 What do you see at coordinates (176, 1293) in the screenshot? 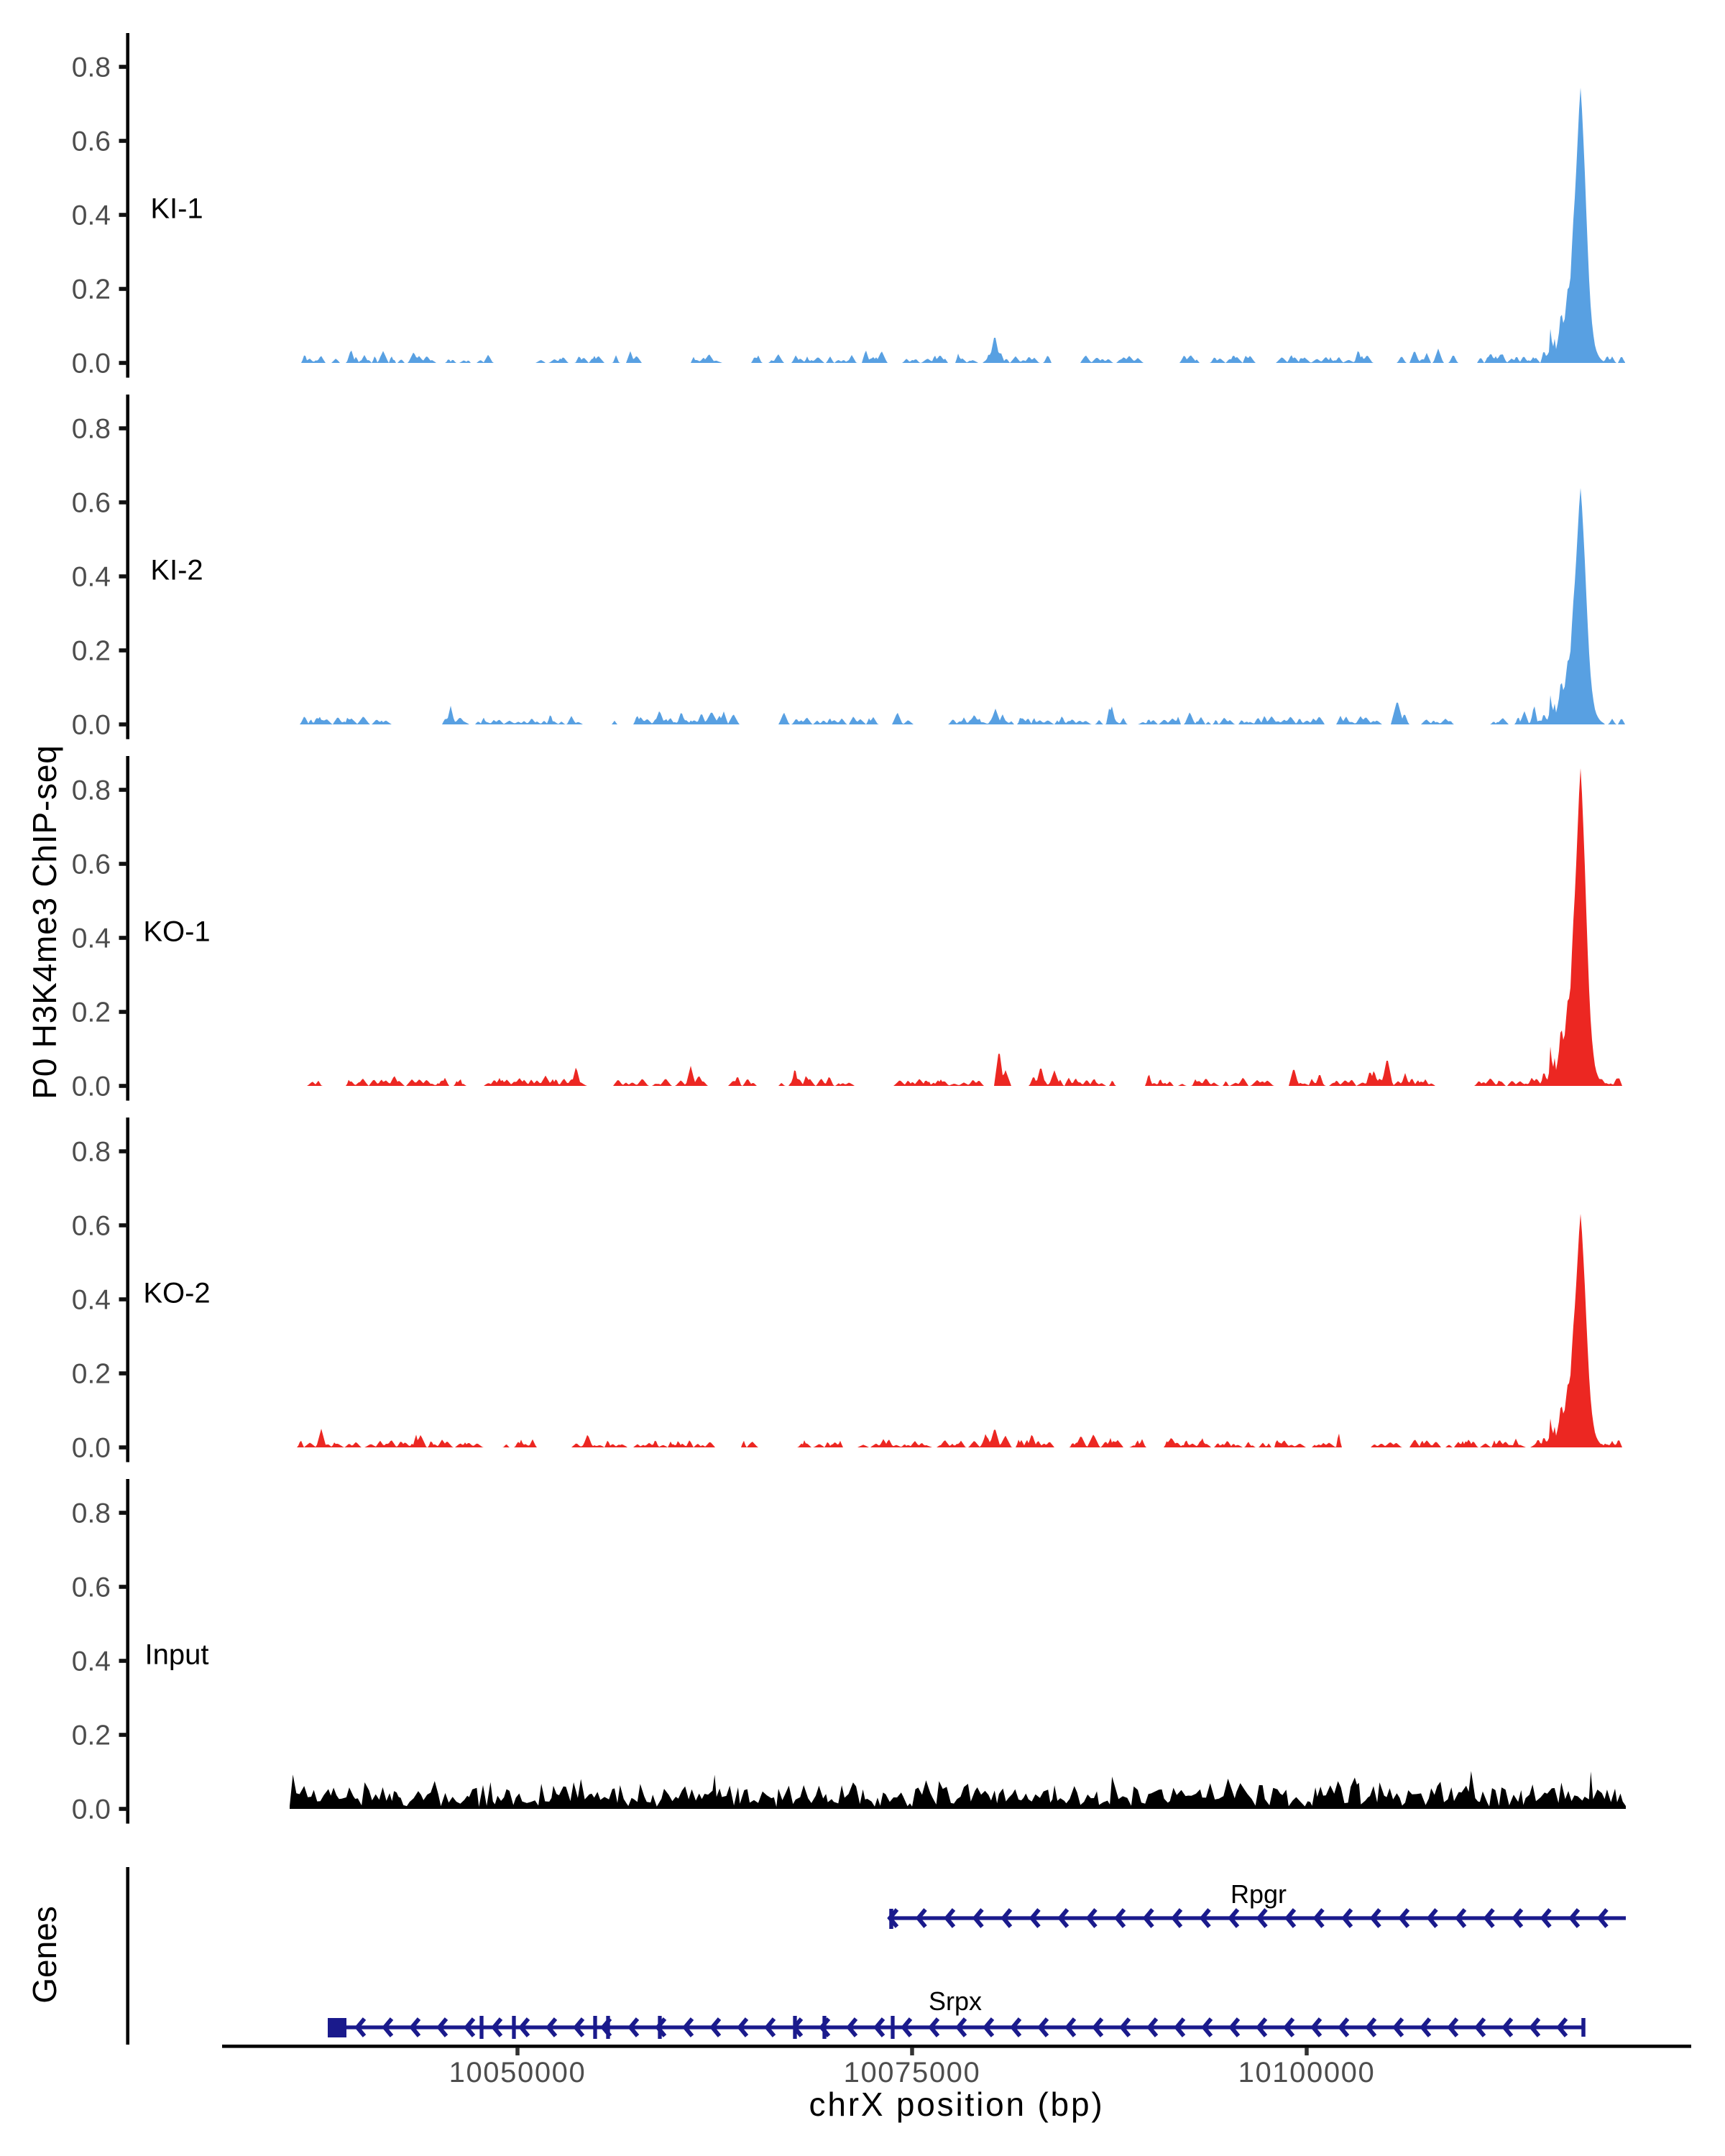
I see `svg-text: KO-2` at bounding box center [176, 1293].